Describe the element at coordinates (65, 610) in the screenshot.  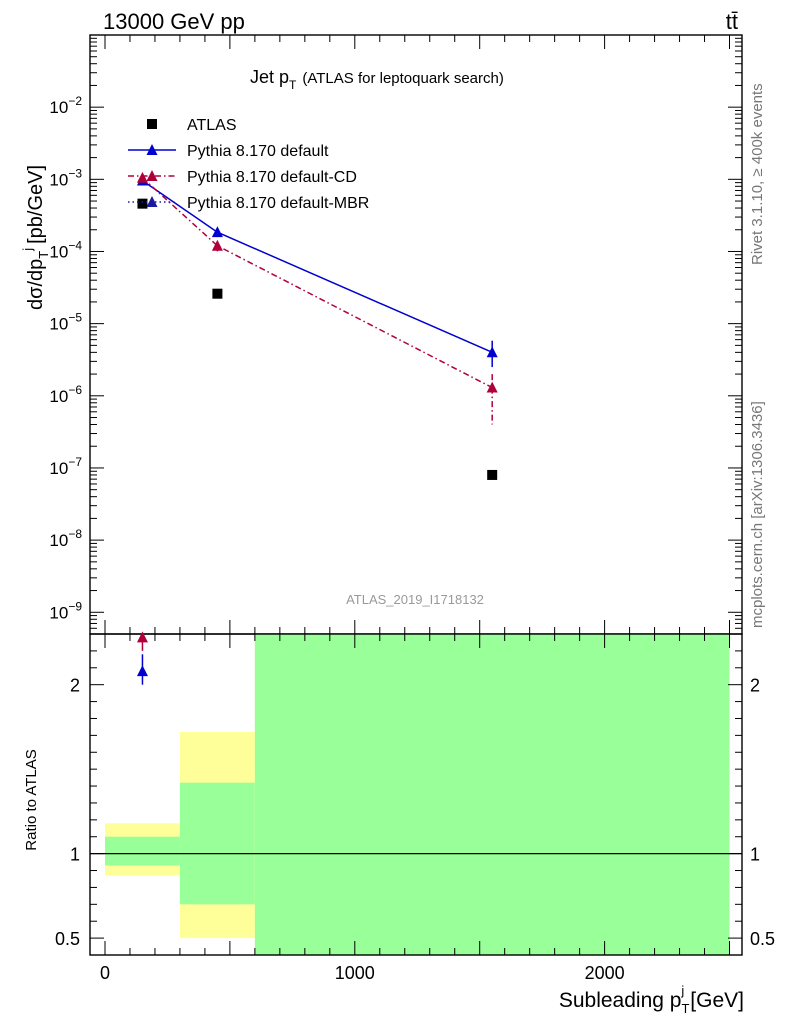
I see `y-tick-label: 10⁻⁹` at that location.